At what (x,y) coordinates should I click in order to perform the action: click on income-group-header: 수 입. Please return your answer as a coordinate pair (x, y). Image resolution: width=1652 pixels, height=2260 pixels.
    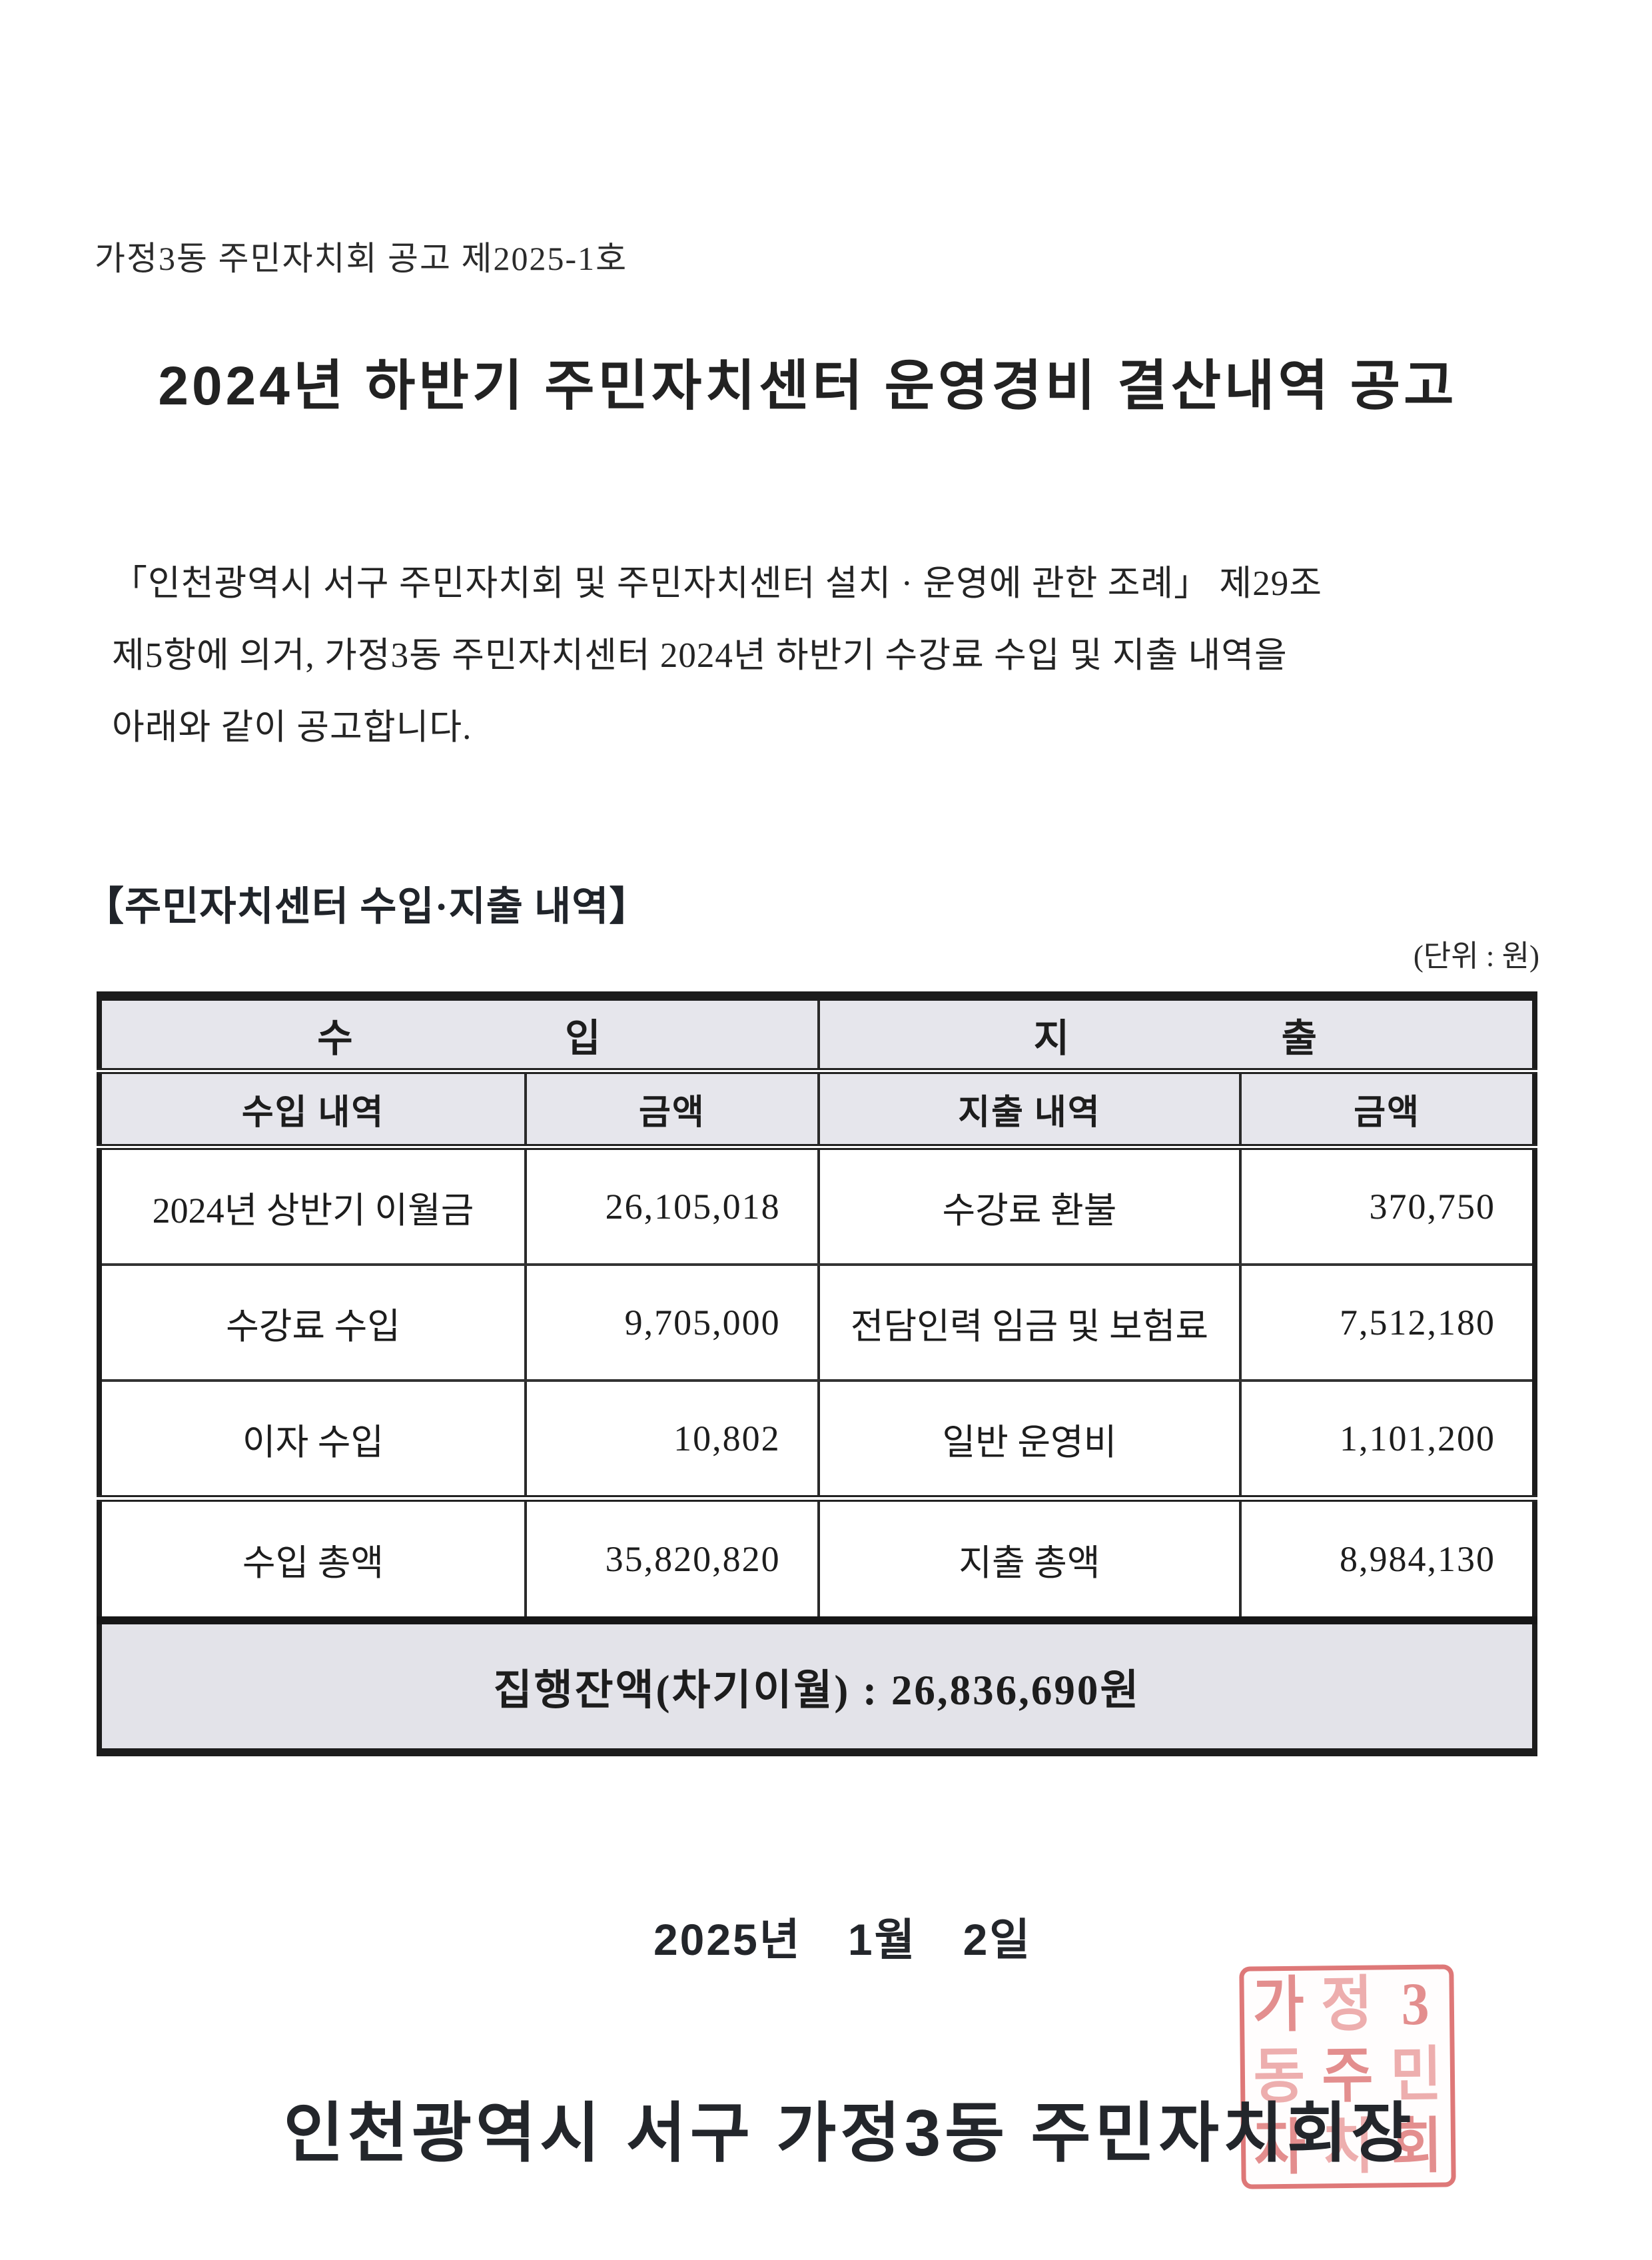
    Looking at the image, I should click on (459, 1035).